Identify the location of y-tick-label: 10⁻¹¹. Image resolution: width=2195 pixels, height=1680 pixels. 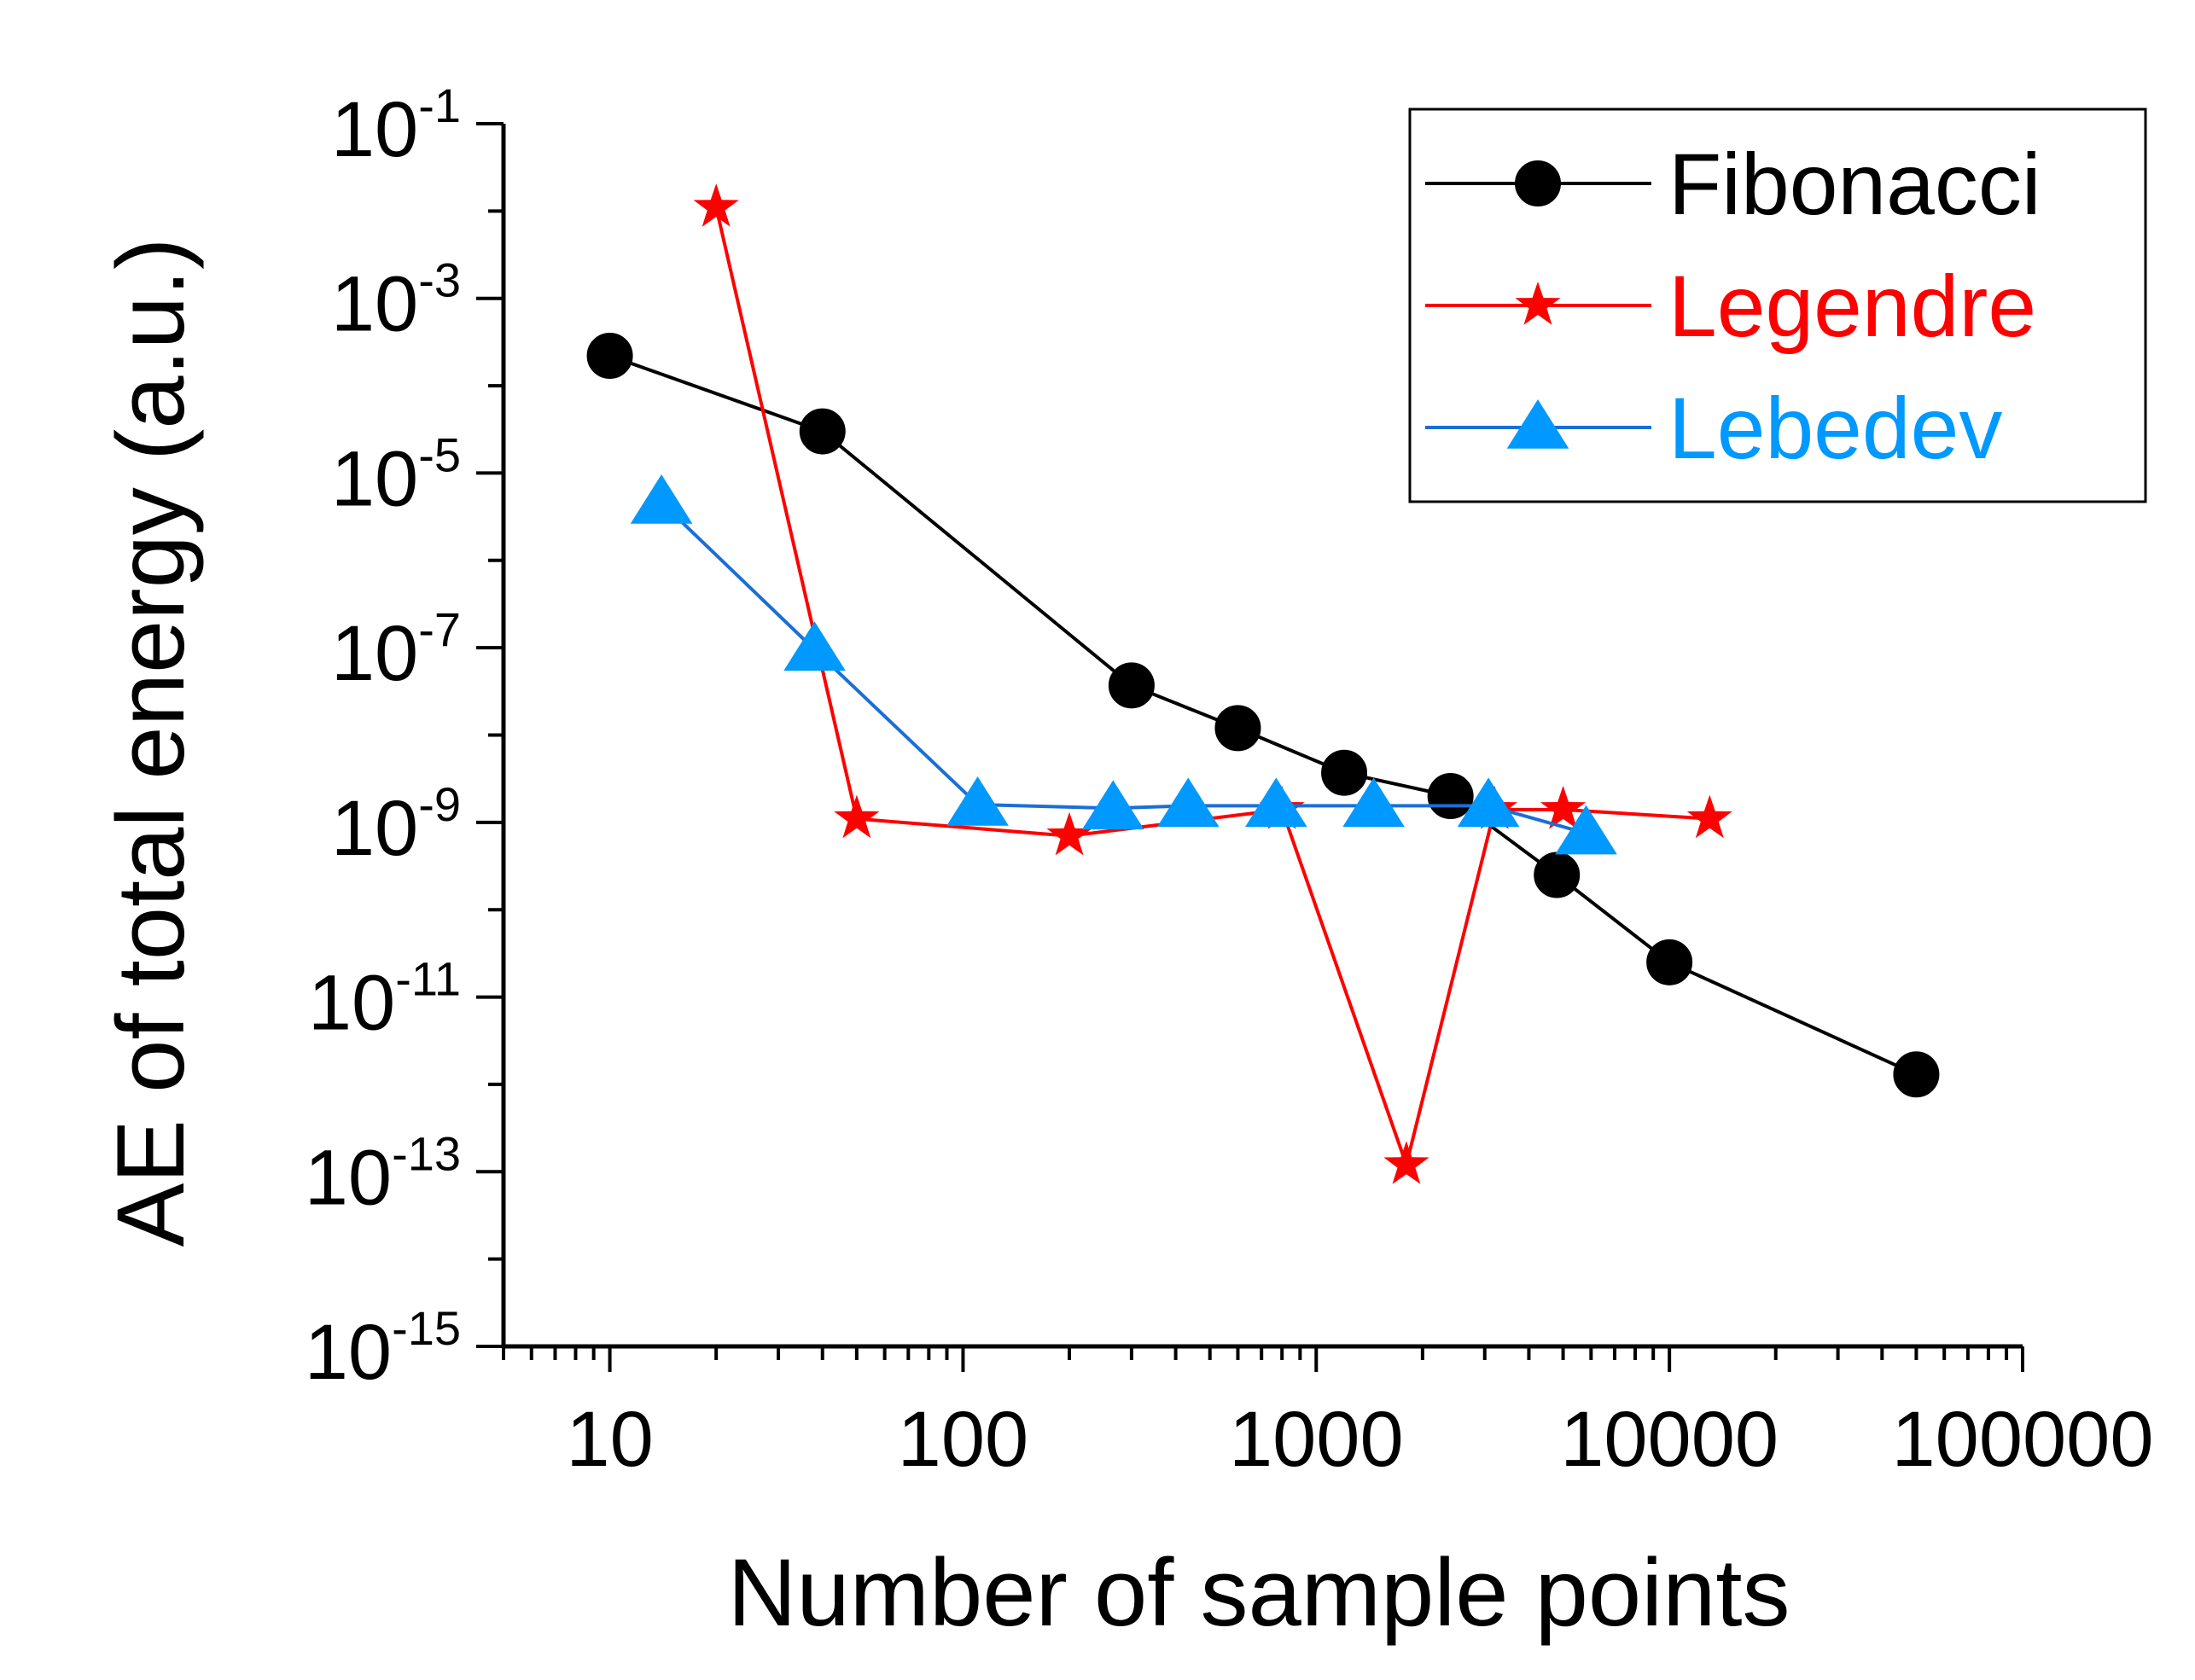
(384, 999).